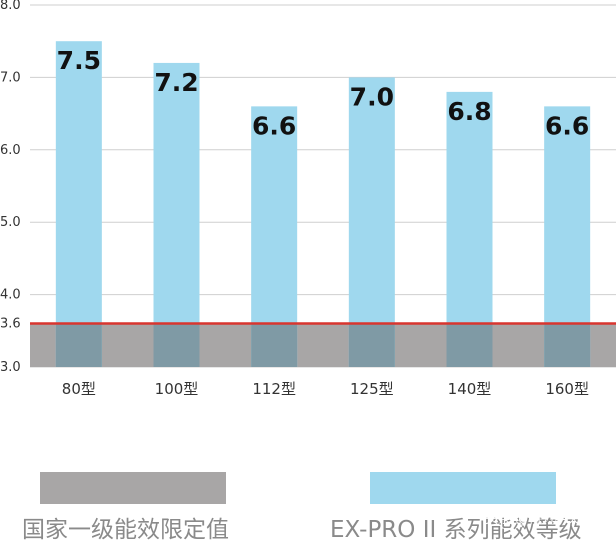 The image size is (616, 542). Describe the element at coordinates (456, 529) in the screenshot. I see `legend-label: EX-PRO II 系列能效等级` at that location.